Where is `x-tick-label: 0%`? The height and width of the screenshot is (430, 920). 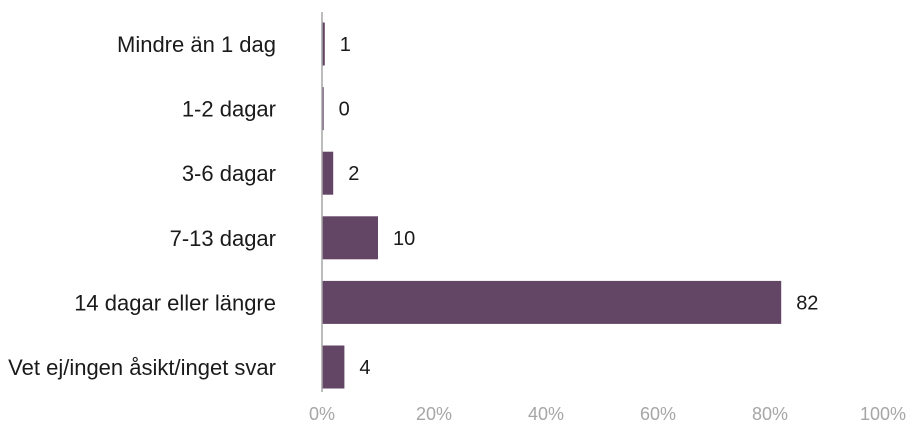 x-tick-label: 0% is located at coordinates (322, 414).